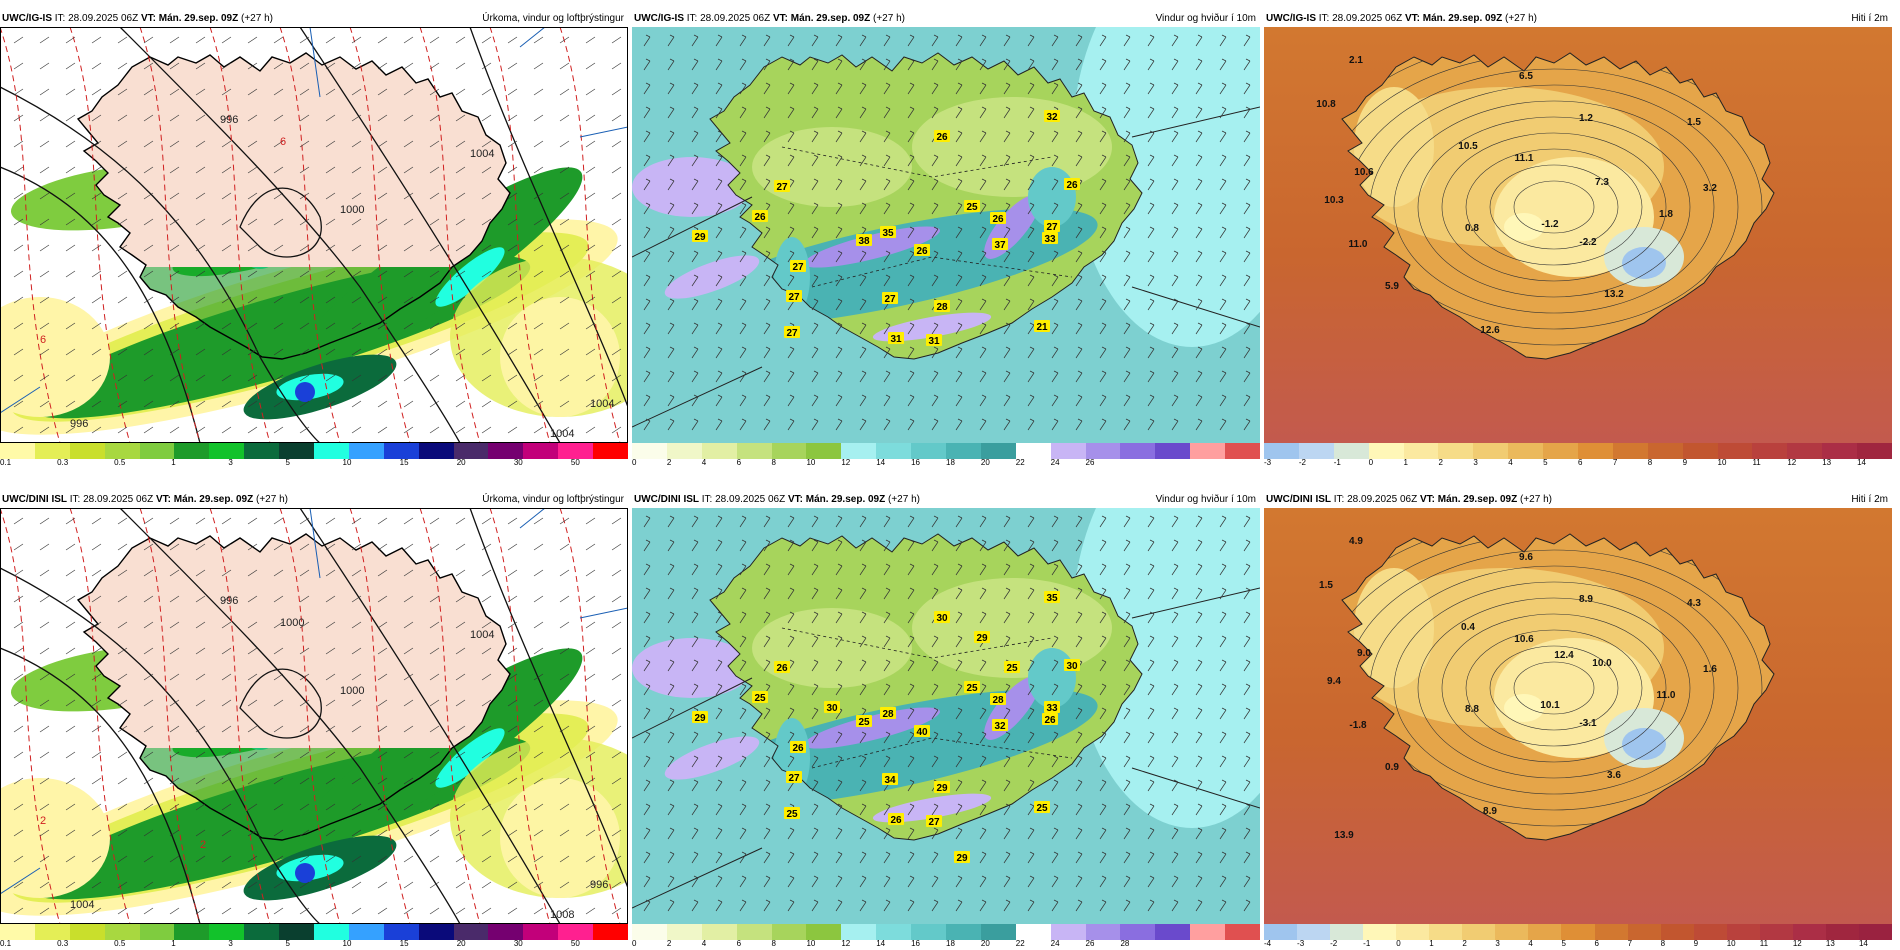 The height and width of the screenshot is (950, 1900). What do you see at coordinates (1344, 835) in the screenshot?
I see `temp-label: 13.9` at bounding box center [1344, 835].